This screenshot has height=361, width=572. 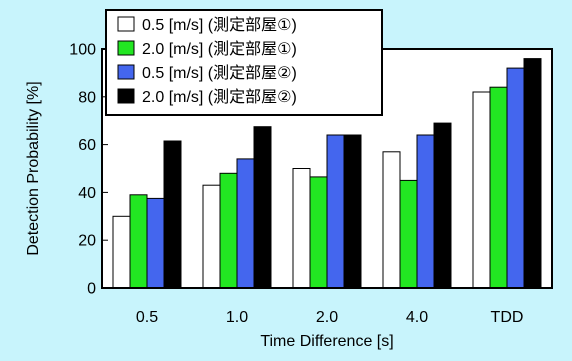 I want to click on bar-series1-TDD, so click(x=481, y=190).